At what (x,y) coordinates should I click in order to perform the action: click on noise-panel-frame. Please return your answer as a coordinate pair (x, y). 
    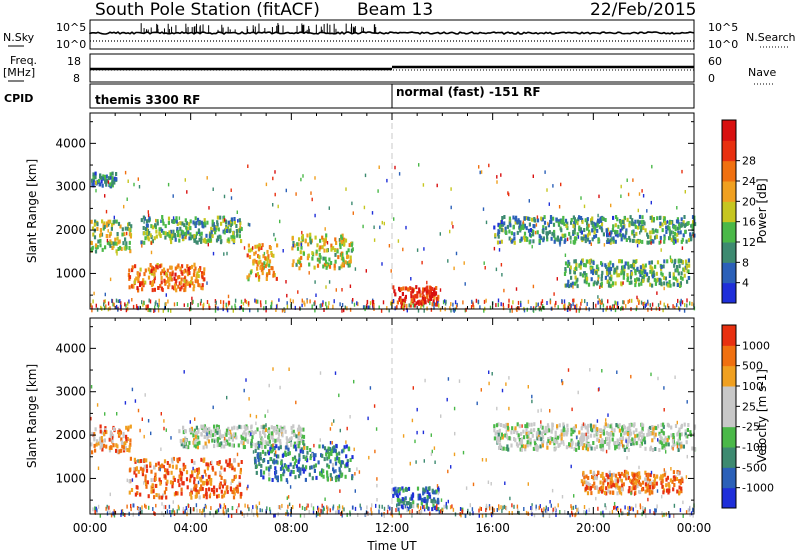
    Looking at the image, I should click on (392, 34).